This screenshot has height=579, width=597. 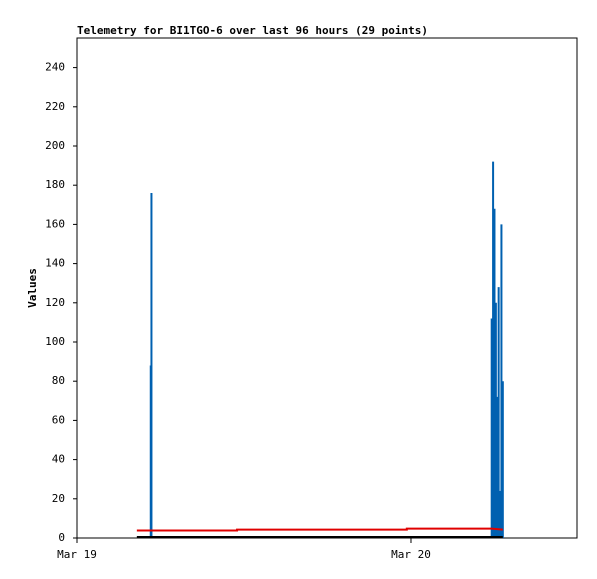 I want to click on y-tick-label: 160, so click(x=55, y=223).